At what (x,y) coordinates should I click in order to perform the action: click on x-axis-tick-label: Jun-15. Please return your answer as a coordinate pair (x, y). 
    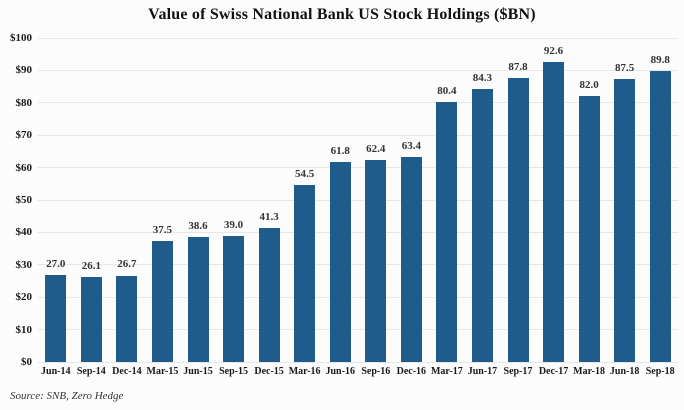
    Looking at the image, I should click on (198, 371).